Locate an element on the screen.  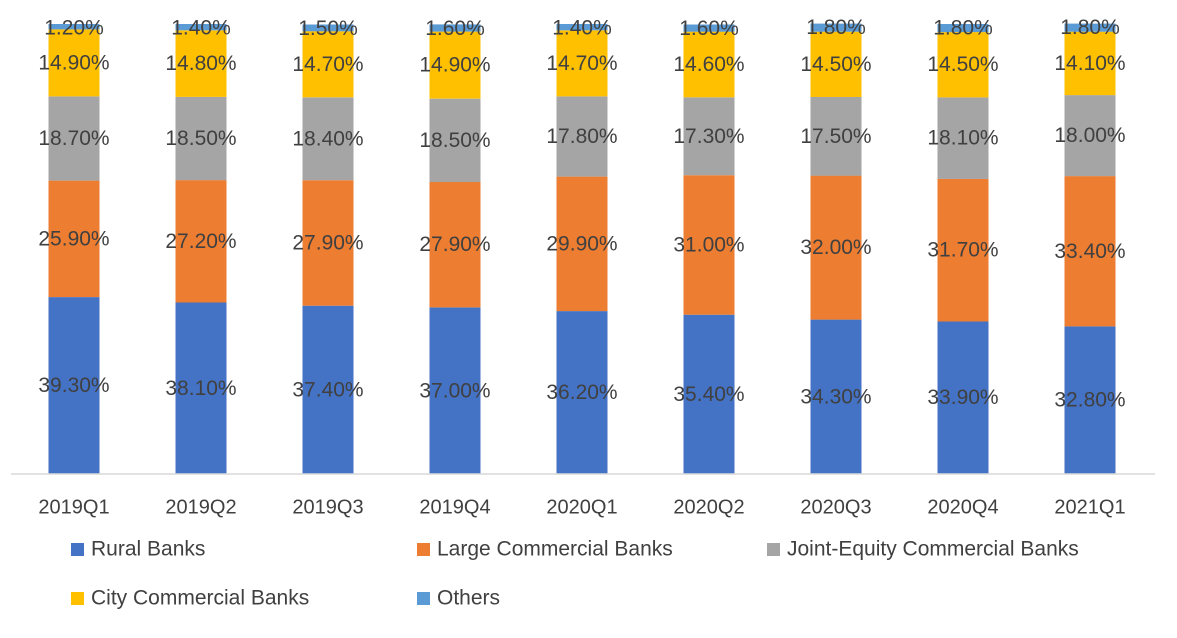
legend-label-joint-equity-commercial-banks: Joint-Equity Commercial Banks is located at coordinates (933, 549).